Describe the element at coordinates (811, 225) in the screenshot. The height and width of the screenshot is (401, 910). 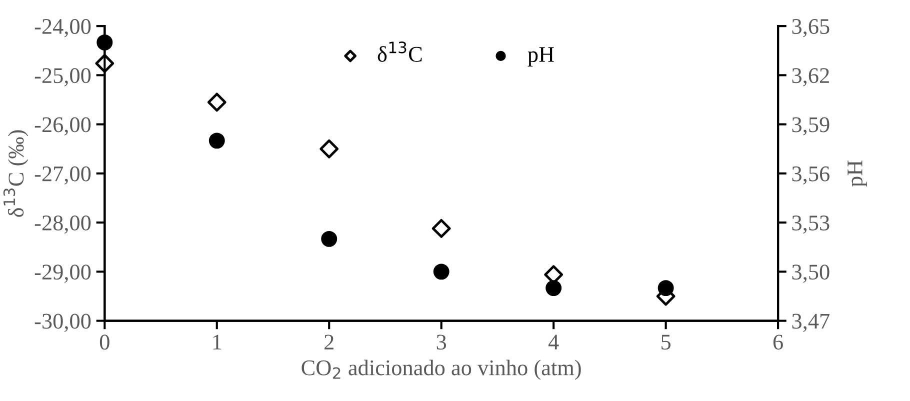
I see `y2-tick-label: 3,53` at that location.